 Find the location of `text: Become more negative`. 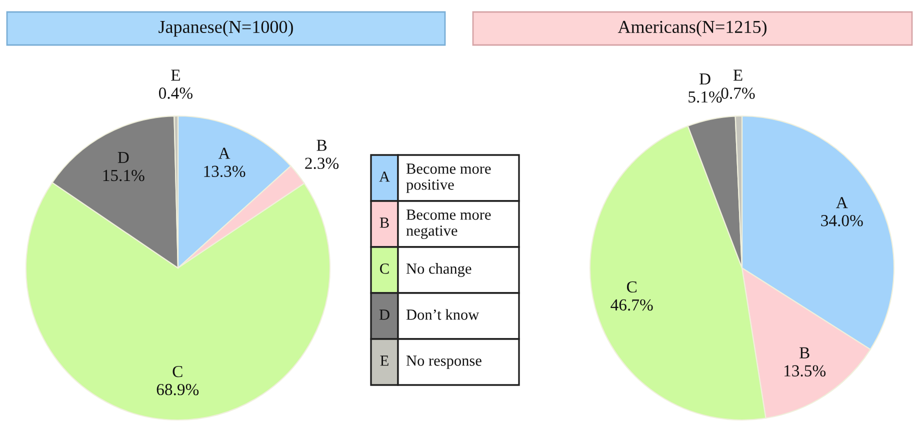

text: Become more negative is located at coordinates (448, 224).